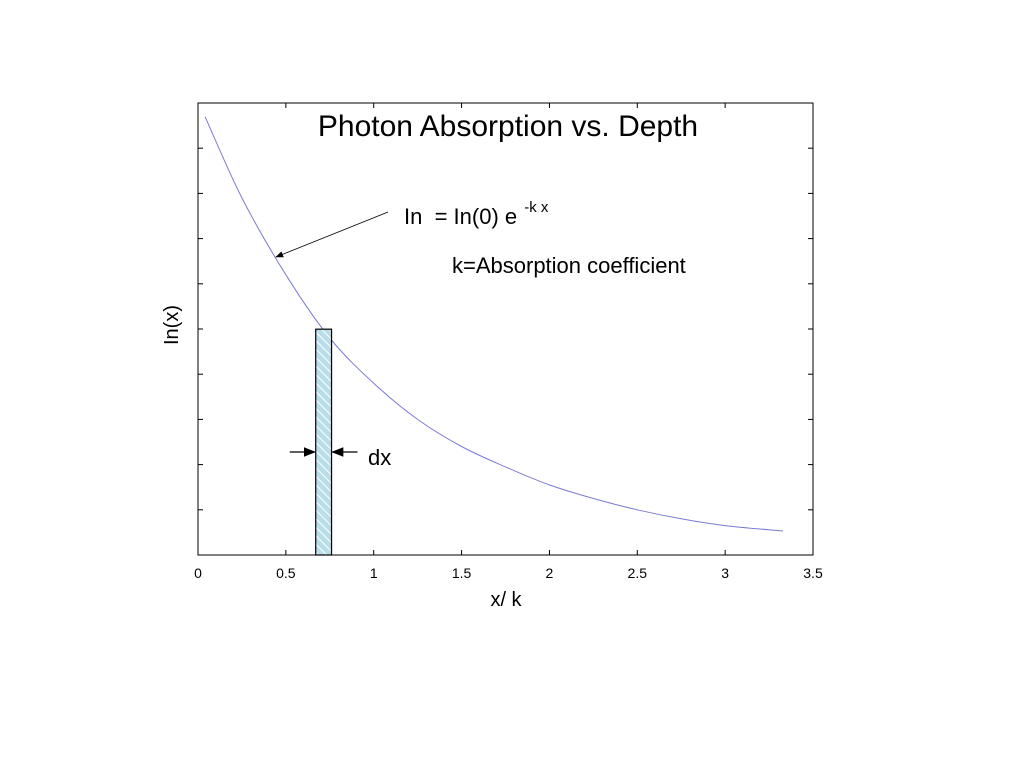 This screenshot has width=1024, height=768. What do you see at coordinates (332, 234) in the screenshot?
I see `equation-pointer-arrow-icon` at bounding box center [332, 234].